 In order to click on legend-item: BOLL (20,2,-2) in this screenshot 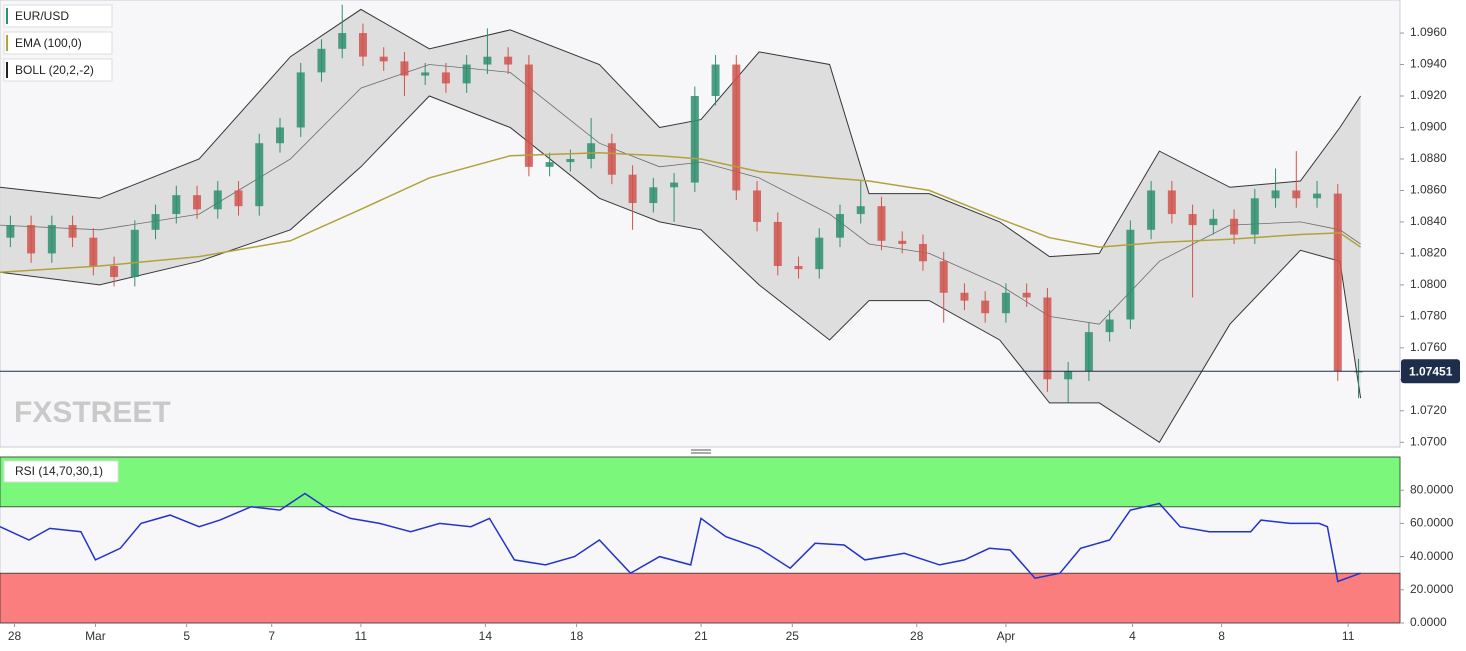, I will do `click(58, 70)`.